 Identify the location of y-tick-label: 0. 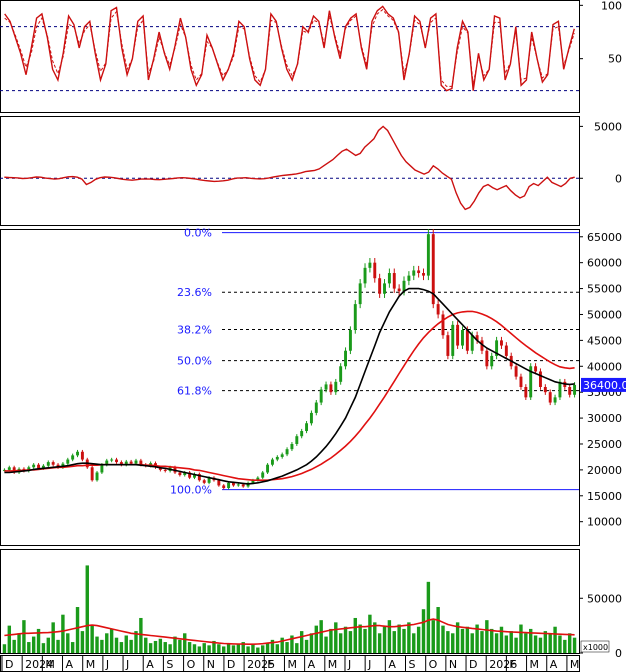
(618, 653).